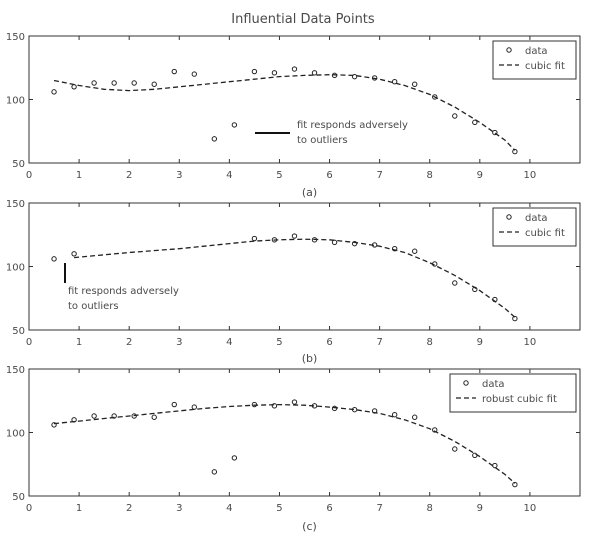  I want to click on figure-title: Influential Data Points, so click(303, 19).